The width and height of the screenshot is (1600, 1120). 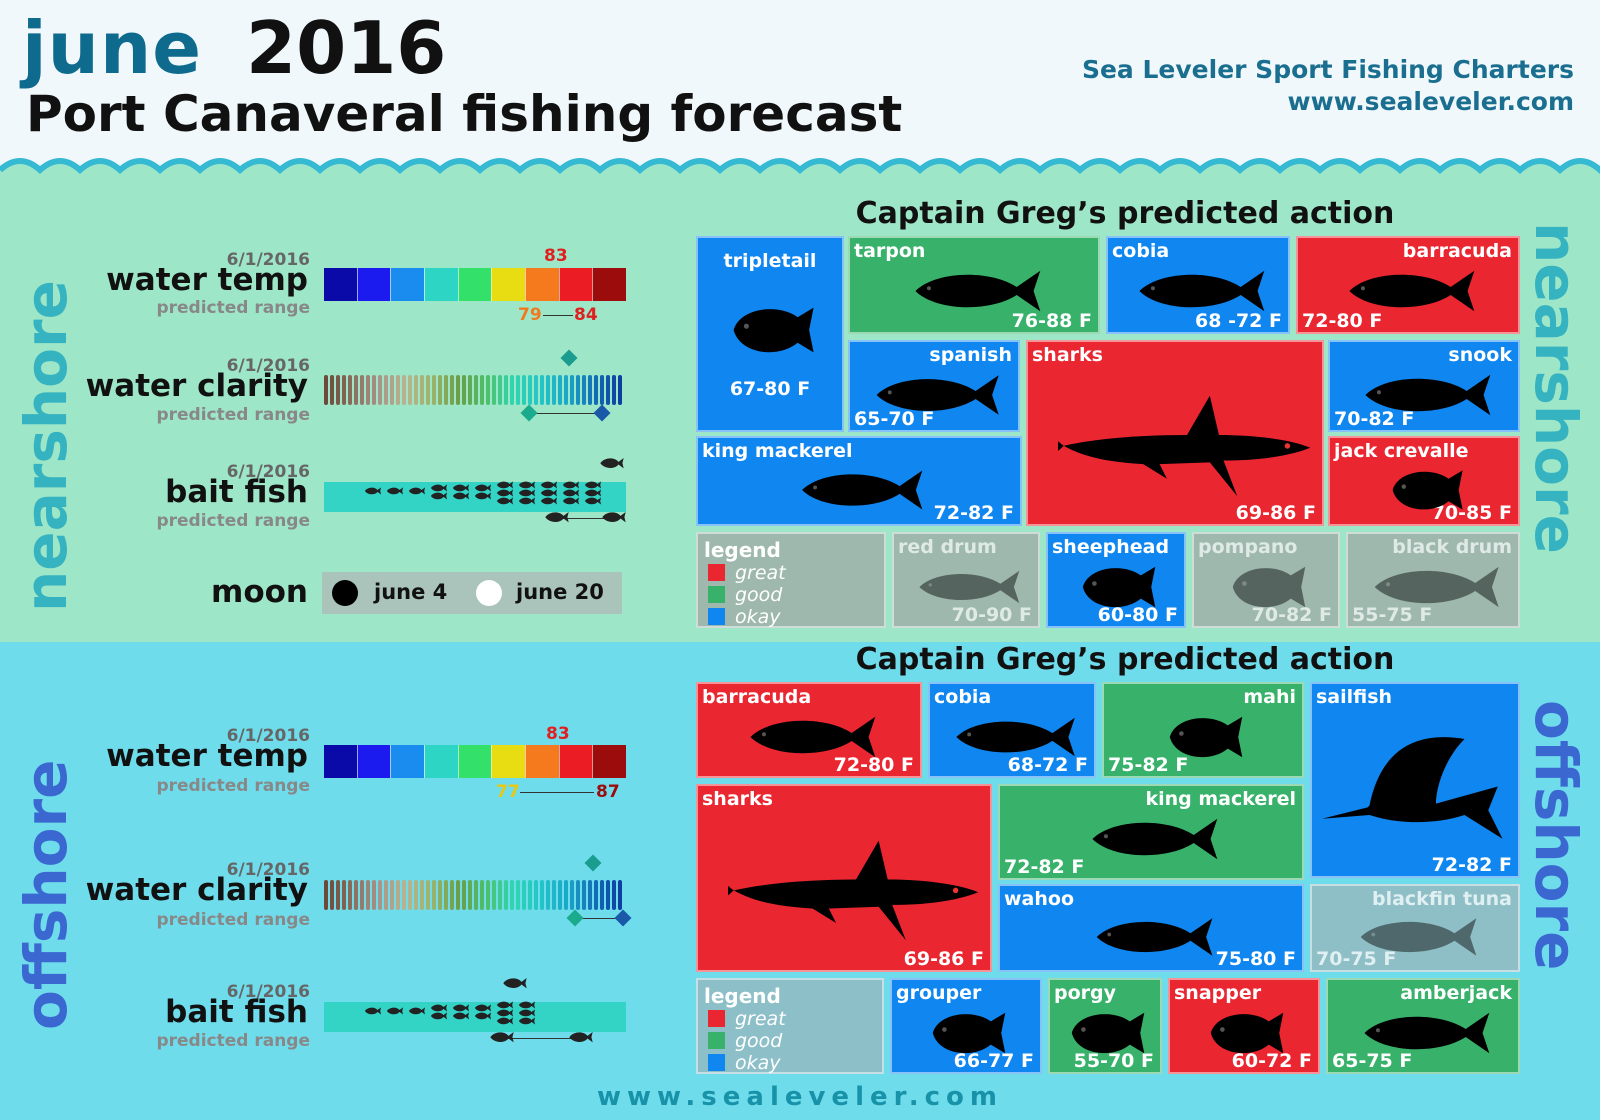 I want to click on fish-name: snapper, so click(x=1218, y=993).